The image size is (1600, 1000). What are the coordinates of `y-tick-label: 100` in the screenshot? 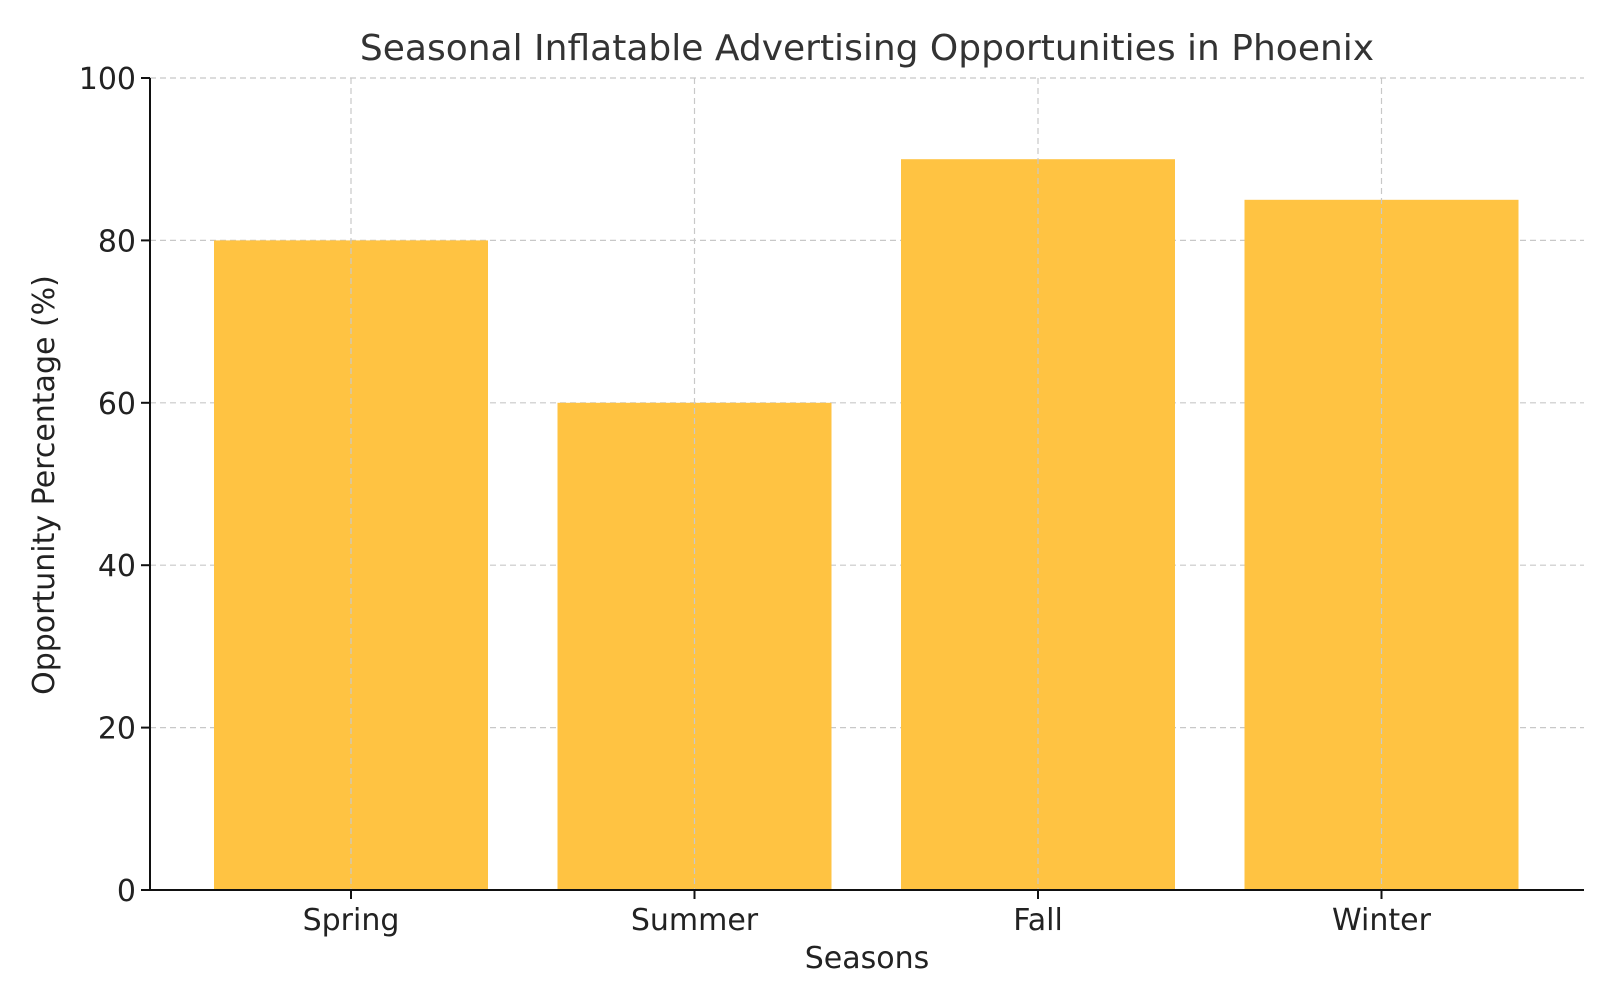 It's located at (107, 79).